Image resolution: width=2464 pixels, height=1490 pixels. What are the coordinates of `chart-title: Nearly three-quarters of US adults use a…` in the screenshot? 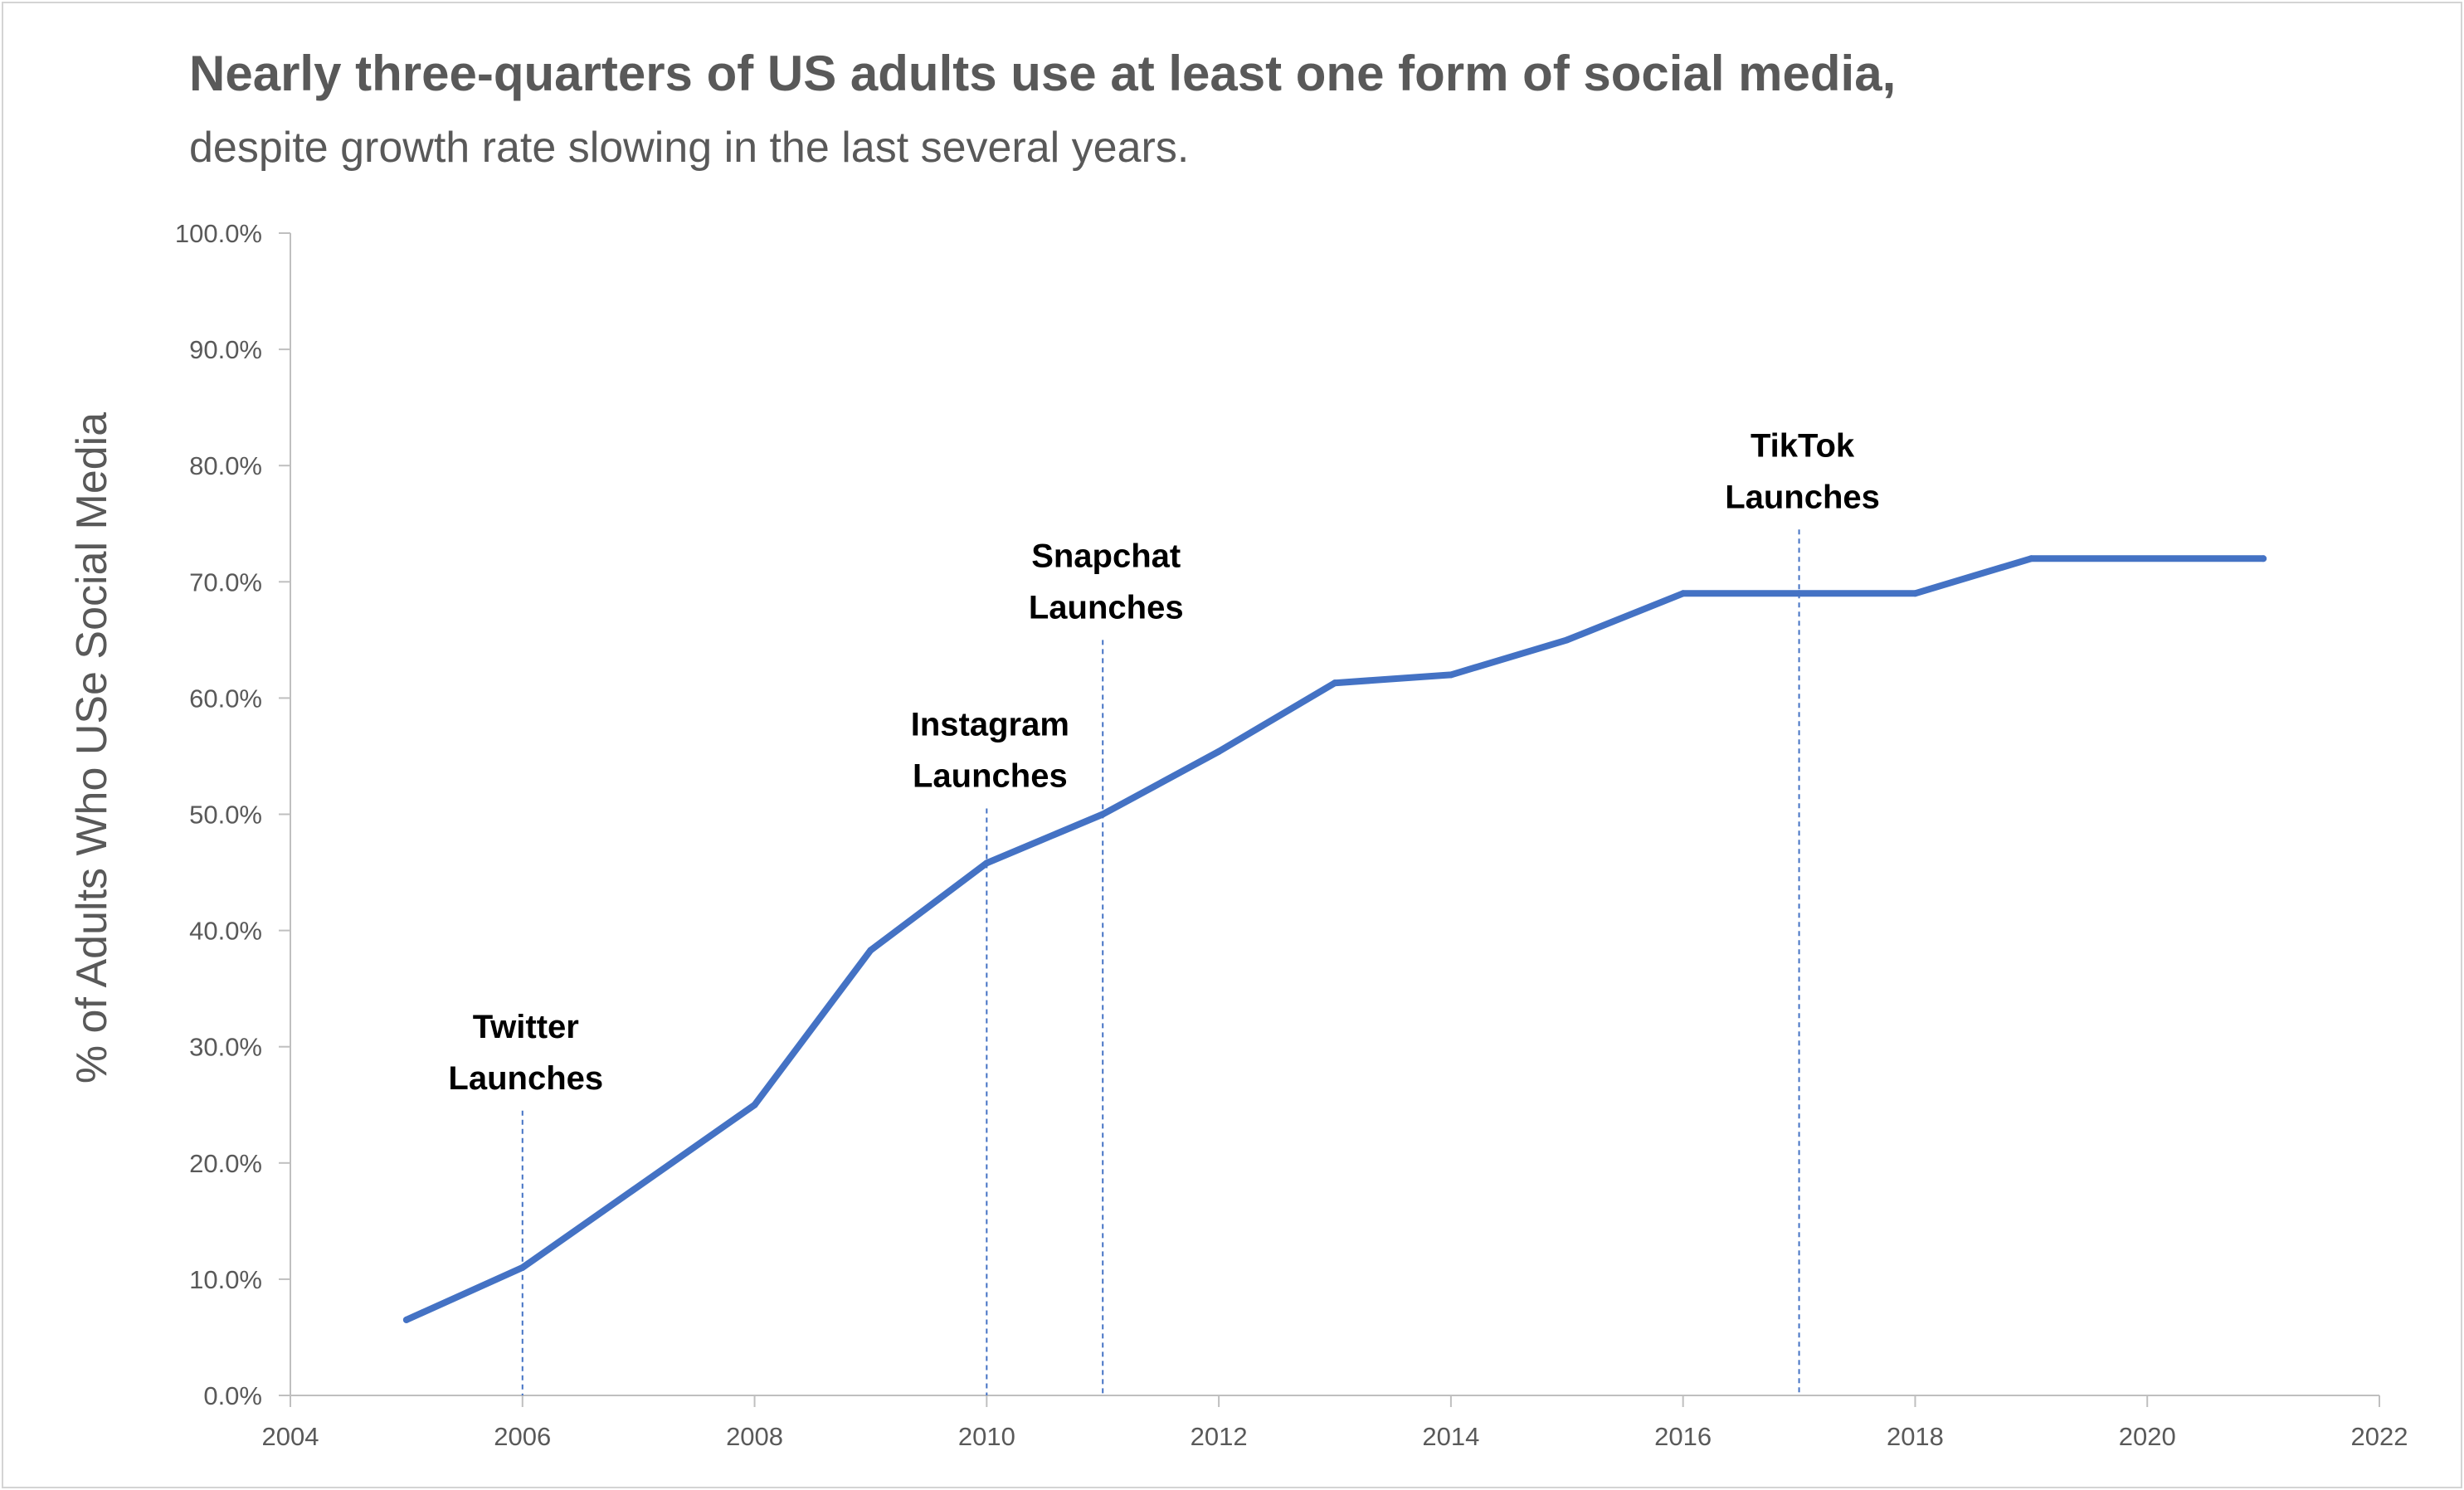 It's located at (1043, 73).